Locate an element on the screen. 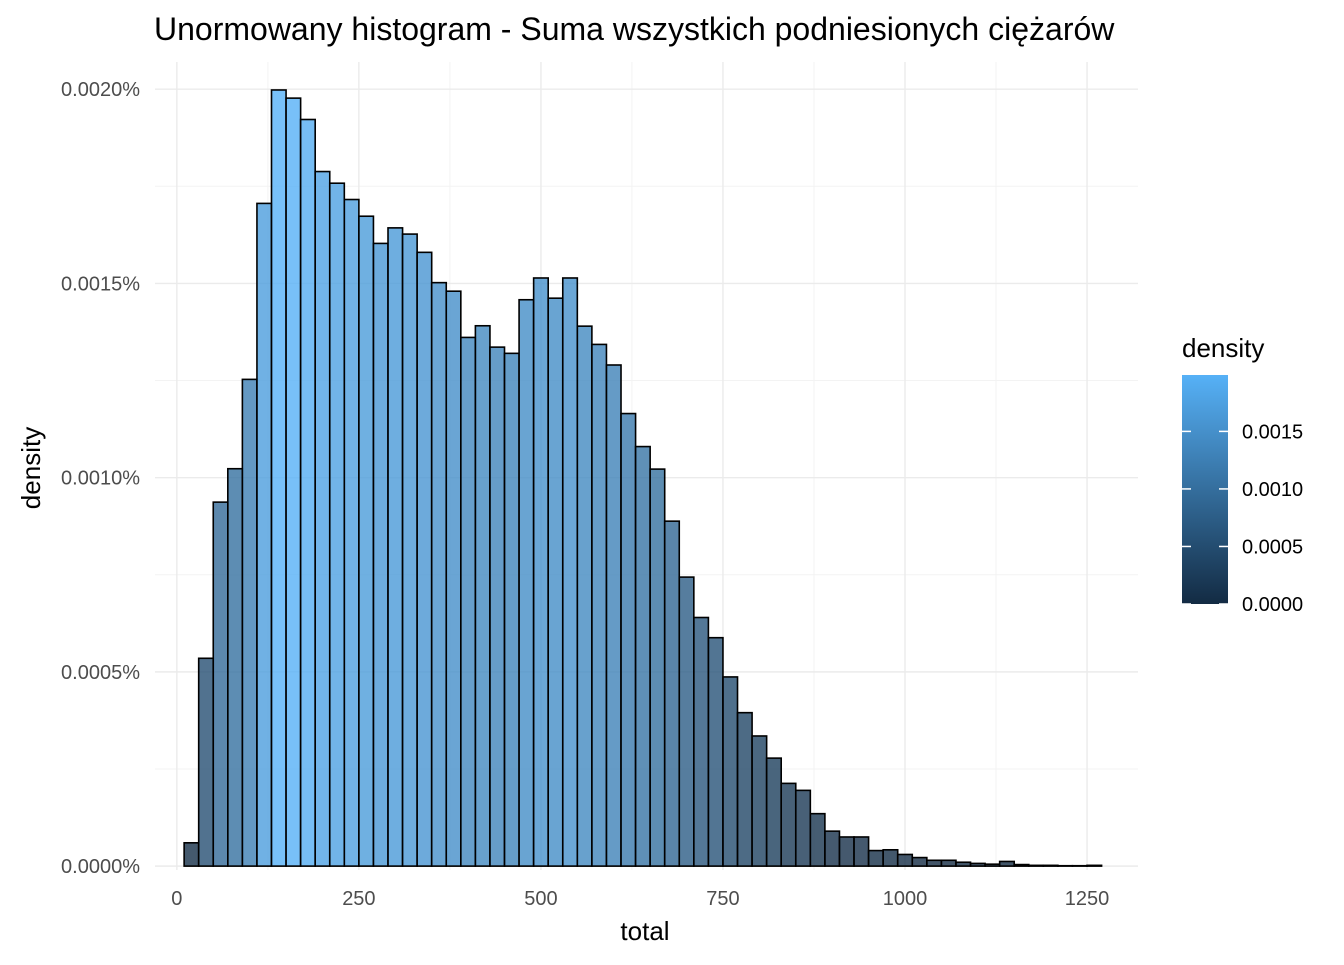 This screenshot has width=1344, height=965. legend-label: 0.0005 is located at coordinates (1272, 547).